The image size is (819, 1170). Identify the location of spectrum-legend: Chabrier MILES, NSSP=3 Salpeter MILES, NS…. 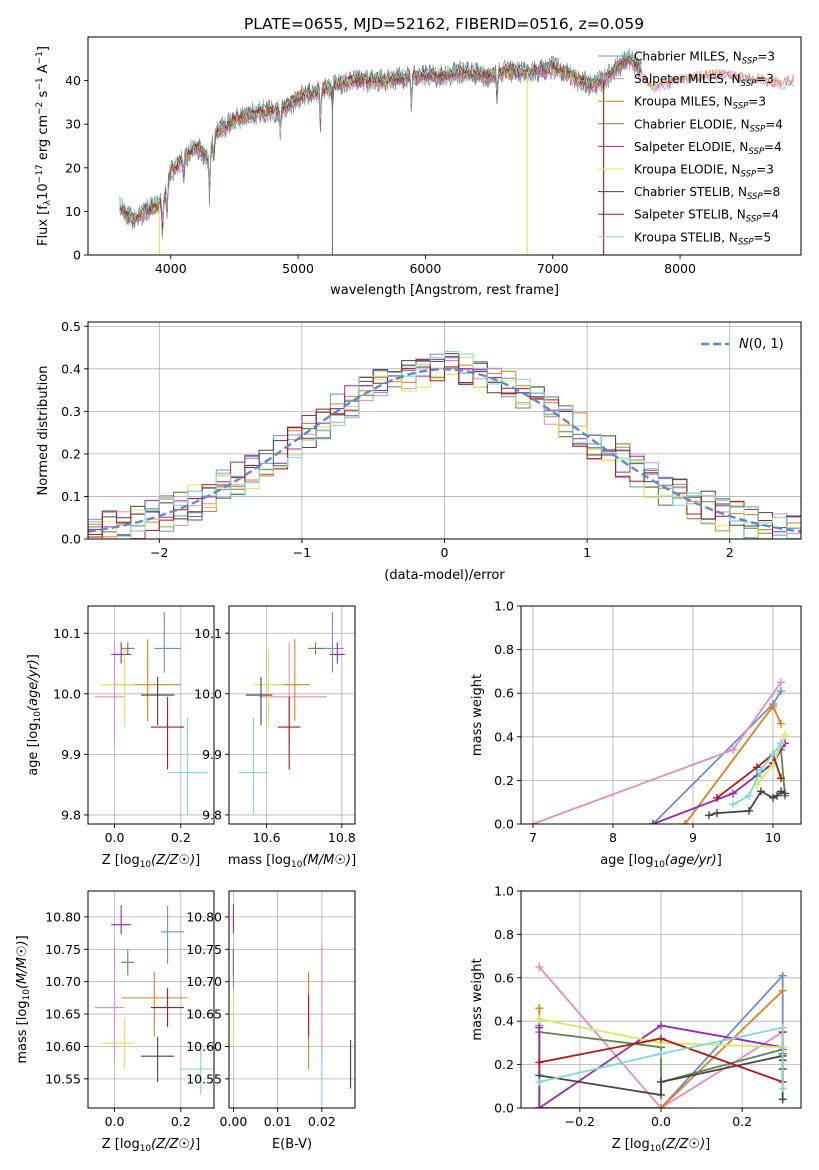
(690, 148).